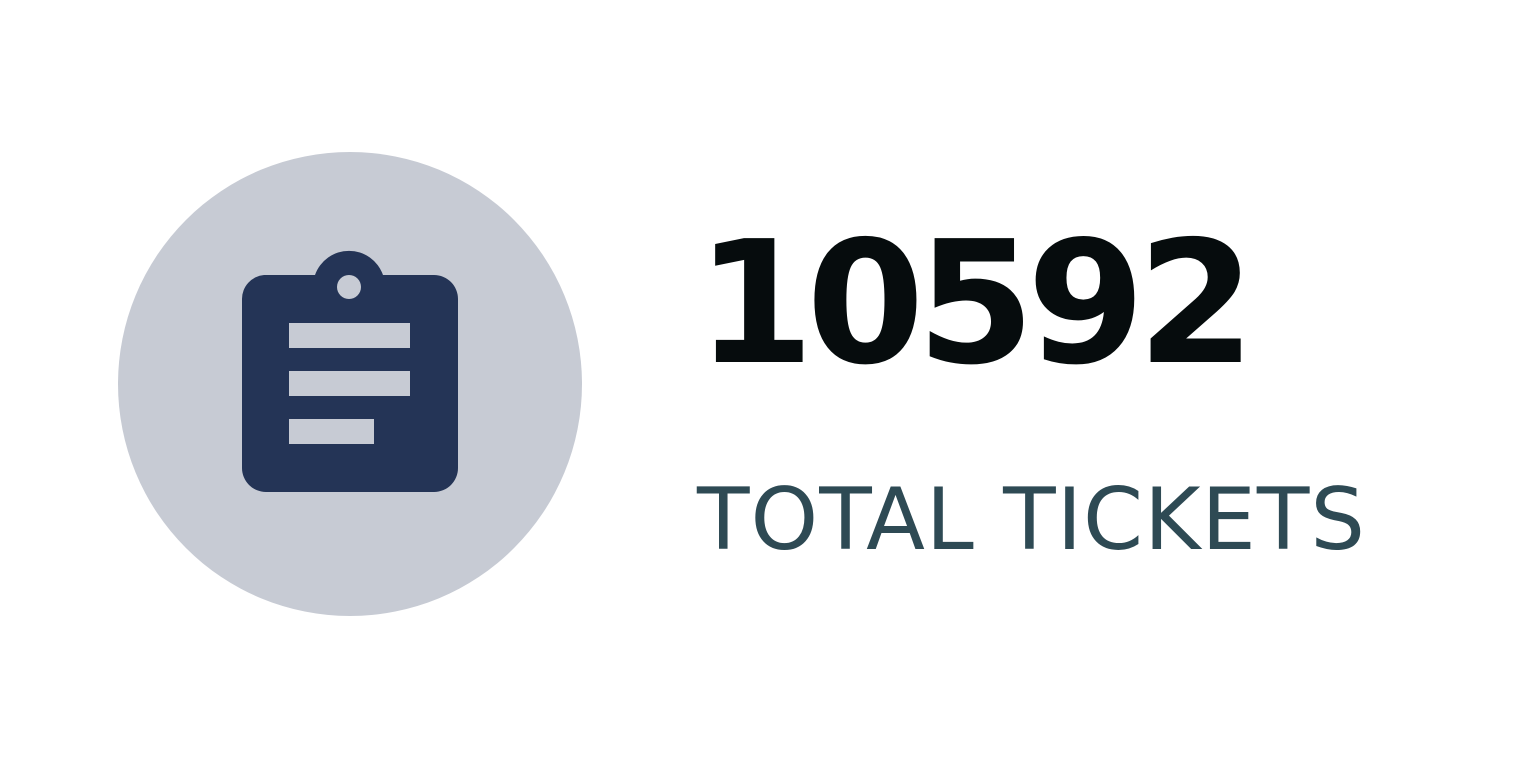 This screenshot has width=1532, height=772. I want to click on stat-label: TOTAL TICKETS, so click(1031, 520).